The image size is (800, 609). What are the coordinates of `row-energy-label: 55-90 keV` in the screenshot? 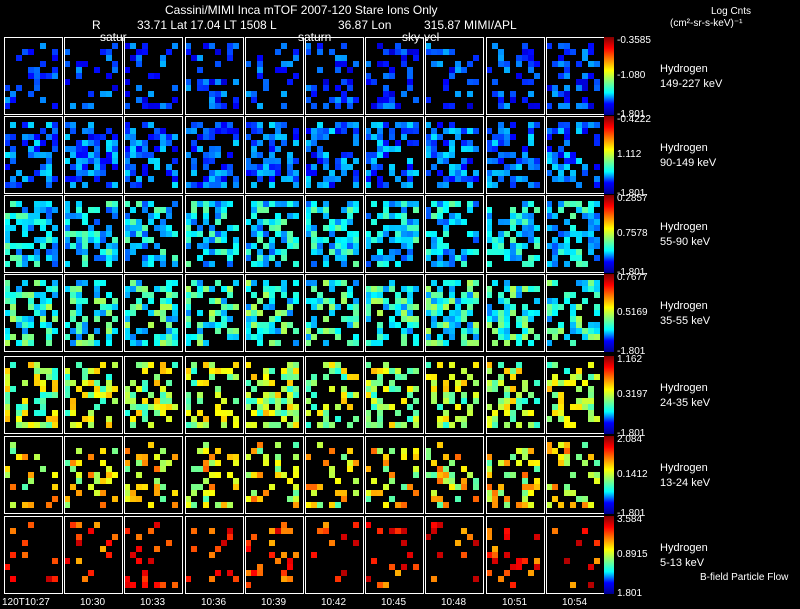 It's located at (685, 242).